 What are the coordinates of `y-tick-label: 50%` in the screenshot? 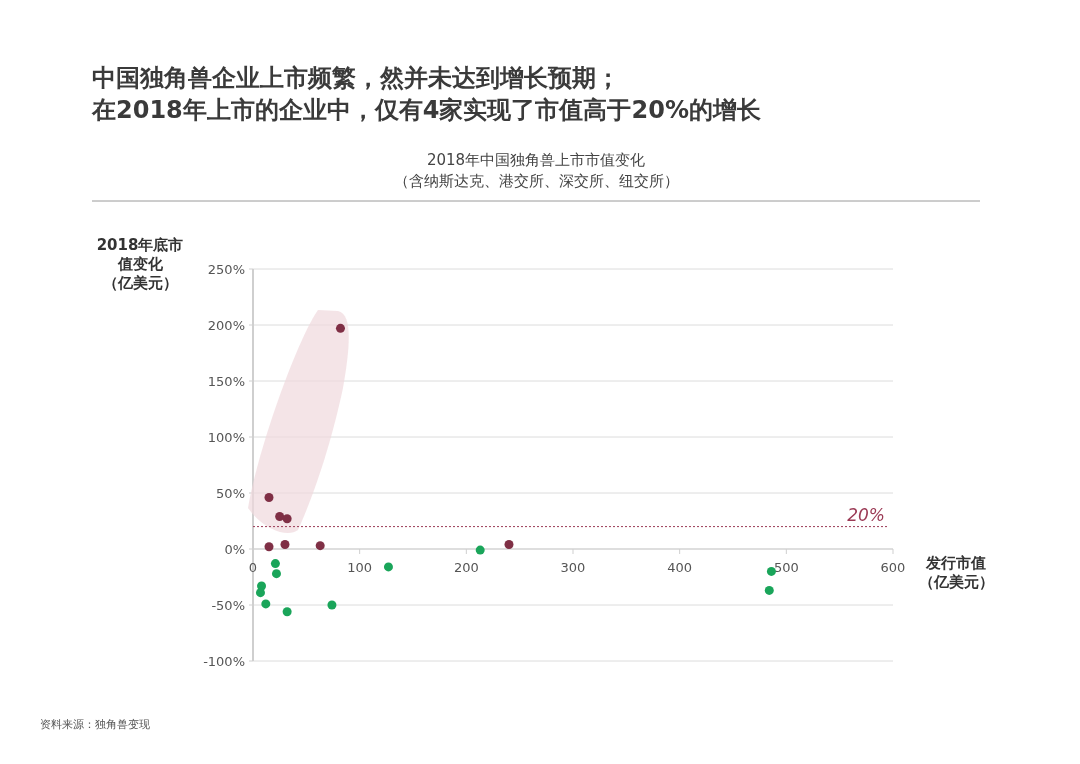 It's located at (230, 493).